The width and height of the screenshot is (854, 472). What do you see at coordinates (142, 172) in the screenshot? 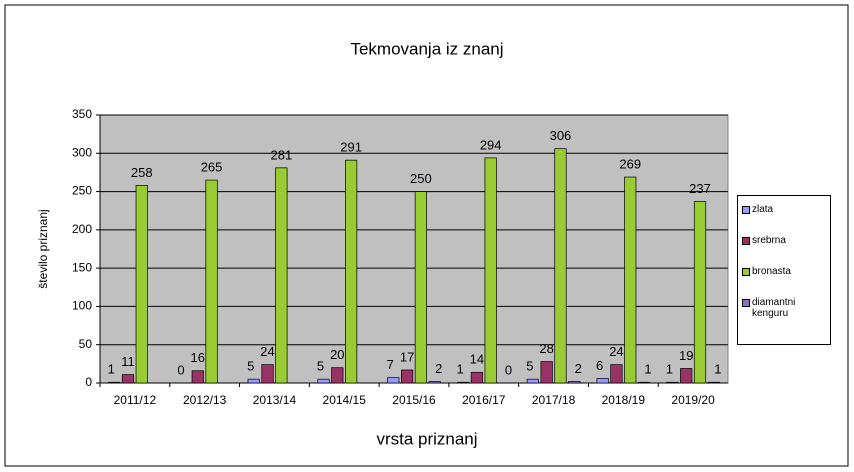
I see `data-label: 258` at bounding box center [142, 172].